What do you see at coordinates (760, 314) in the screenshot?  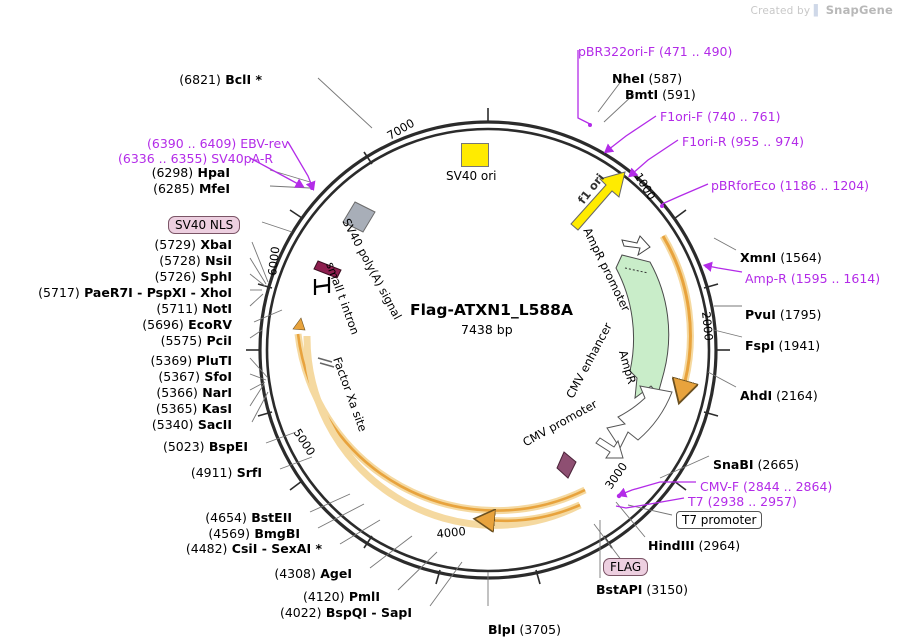 I see `enzyme-name: PvuI` at bounding box center [760, 314].